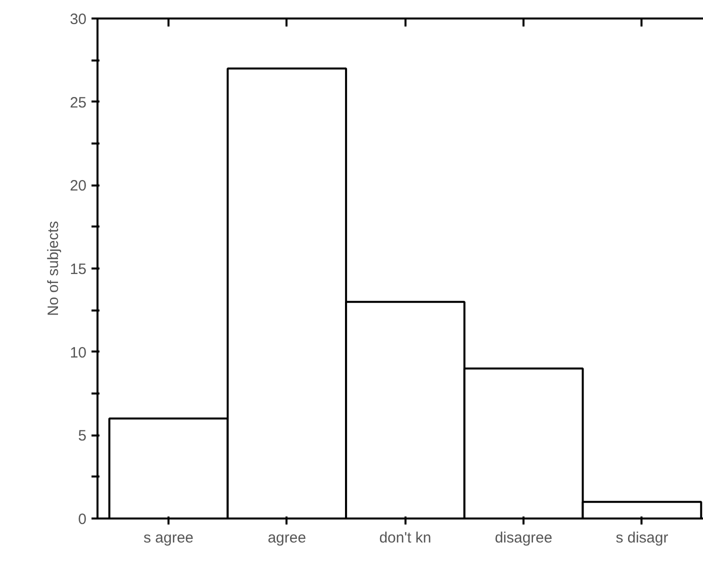  What do you see at coordinates (78, 103) in the screenshot?
I see `y-tick-label: 25` at bounding box center [78, 103].